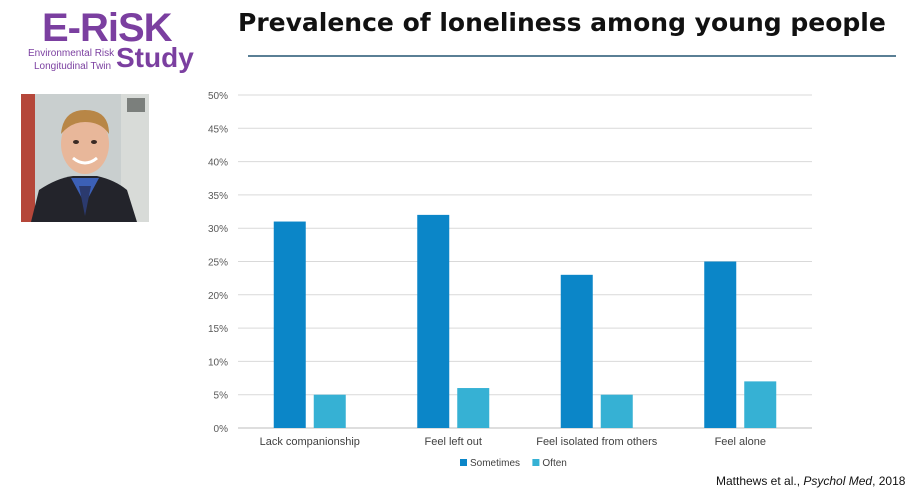  Describe the element at coordinates (221, 429) in the screenshot. I see `y-tick-label: 0%` at that location.